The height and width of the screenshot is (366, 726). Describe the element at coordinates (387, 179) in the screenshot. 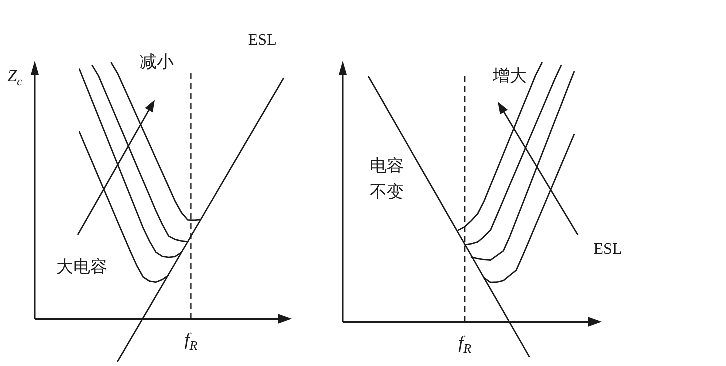

I see `annotation: 电容不变` at that location.